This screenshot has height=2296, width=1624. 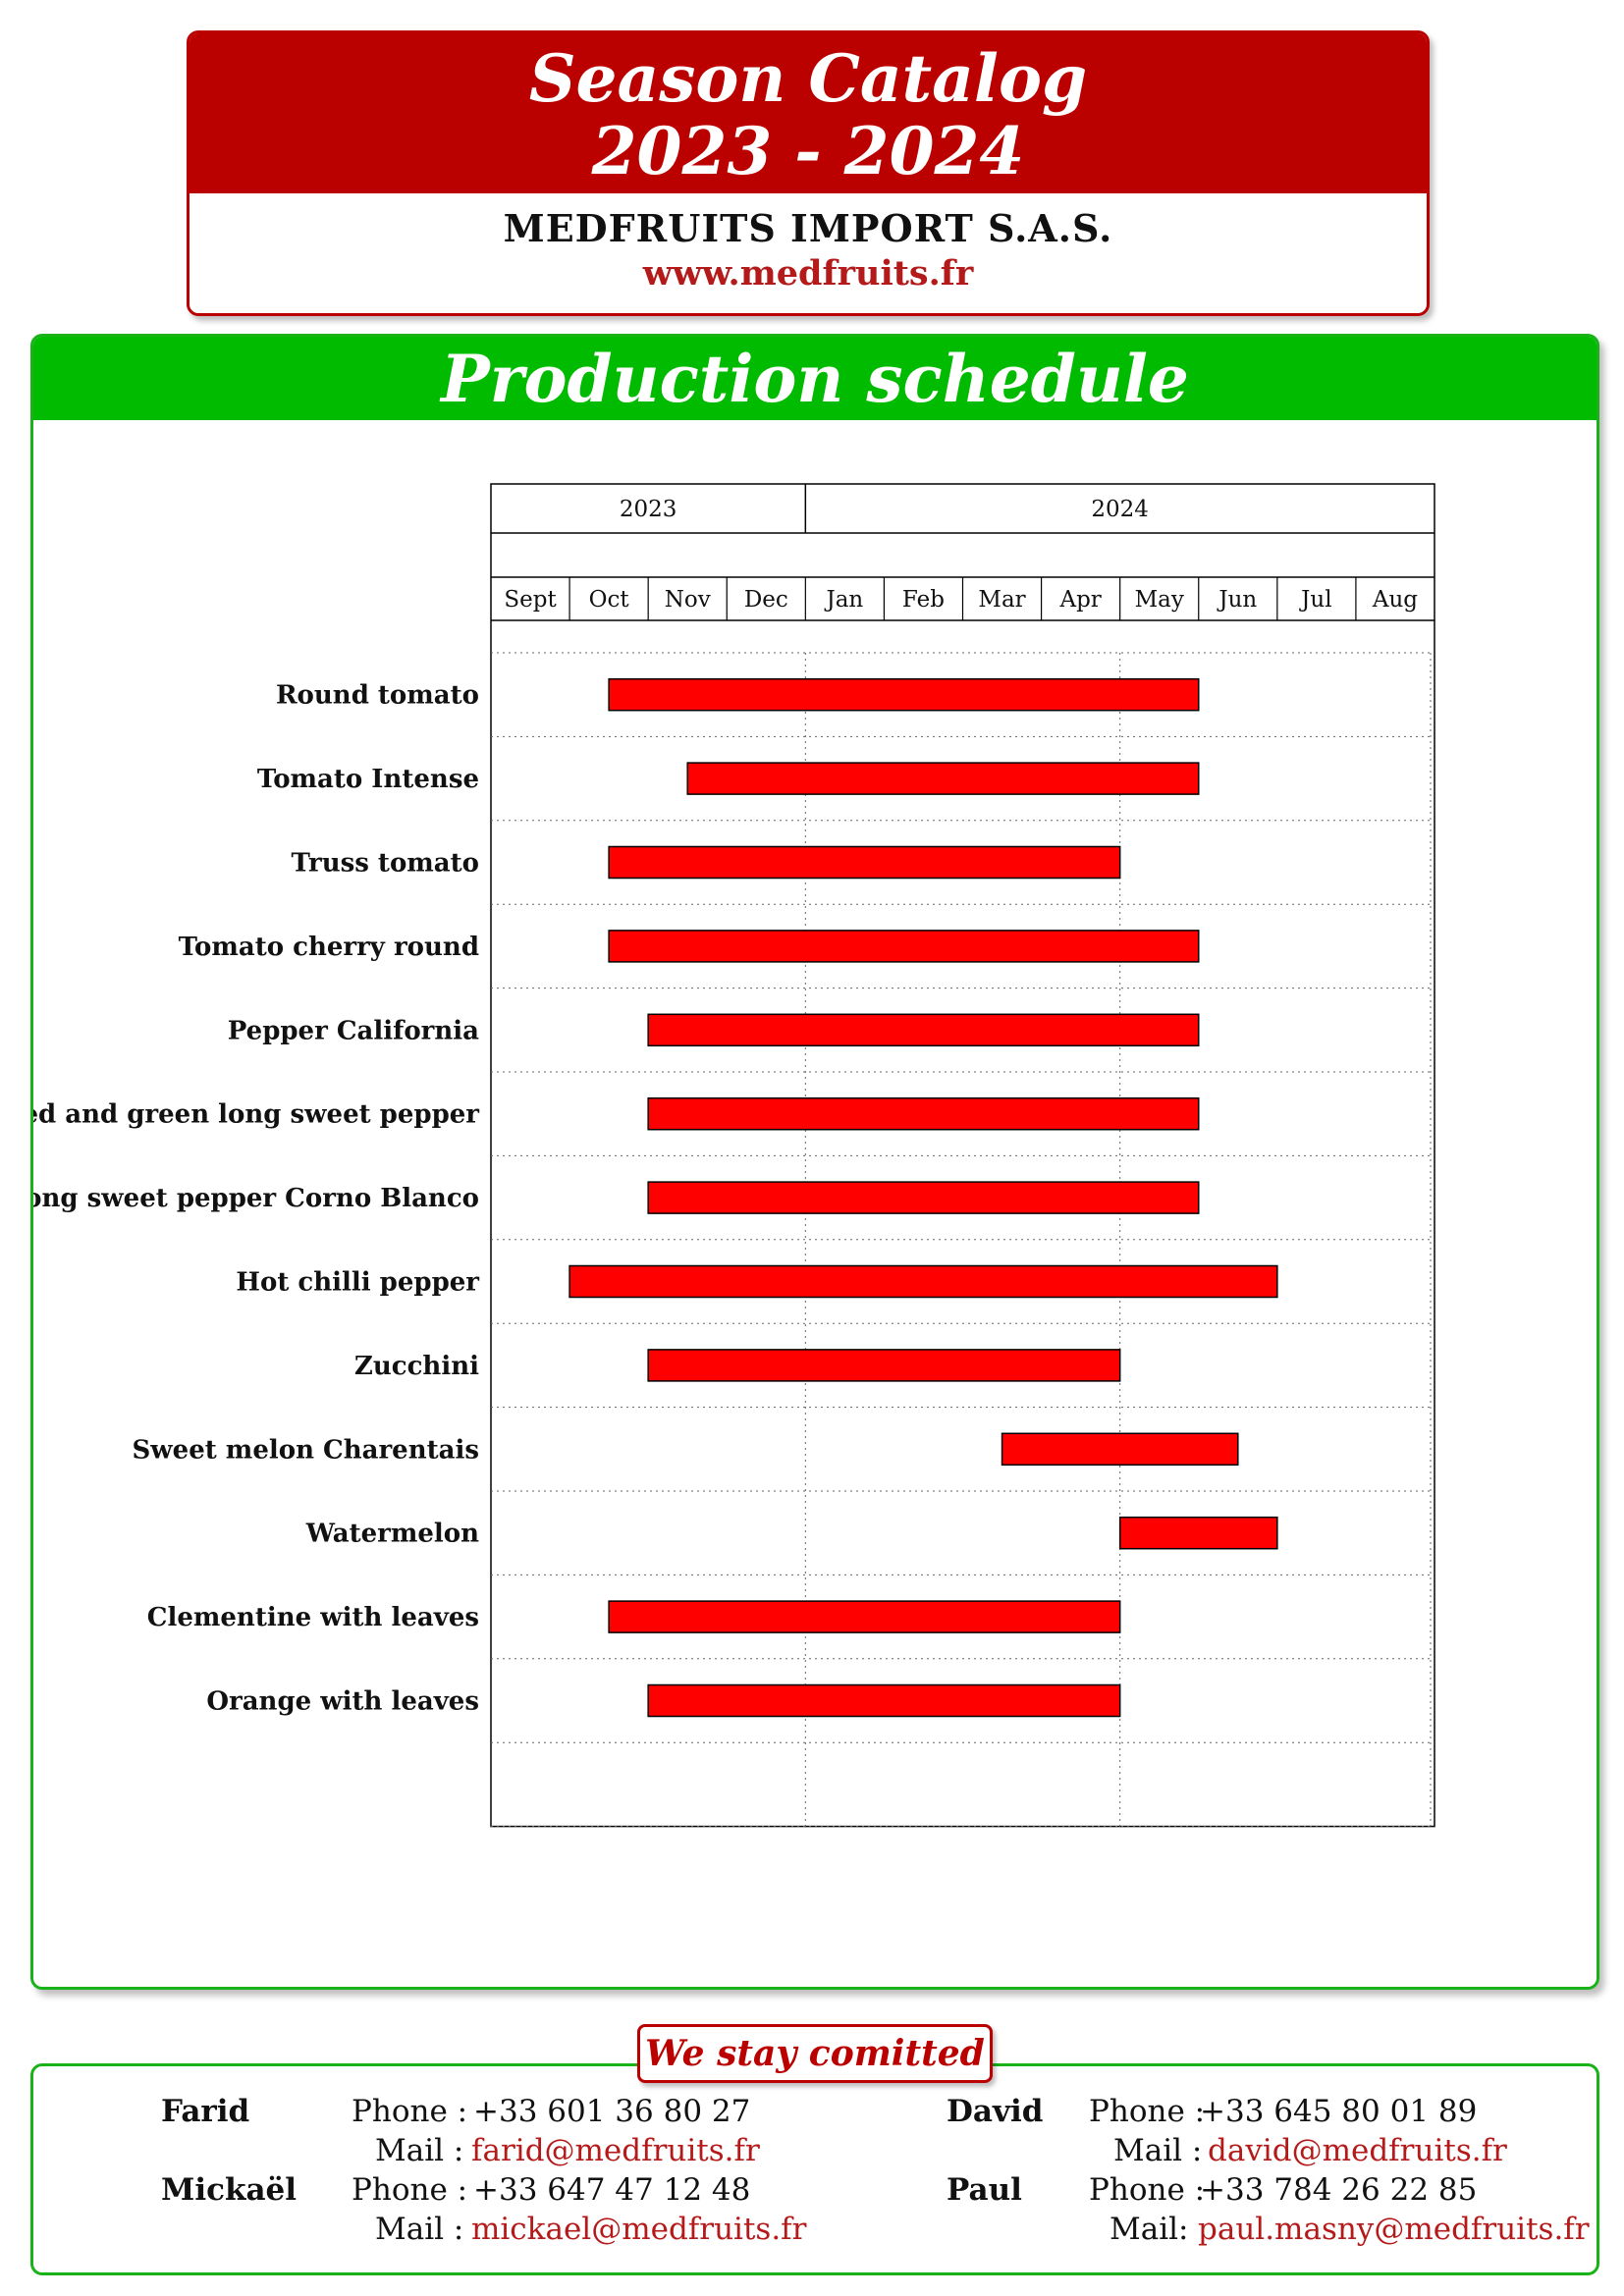 I want to click on task-label: Long sweet pepper Corno Blanco, so click(x=256, y=1198).